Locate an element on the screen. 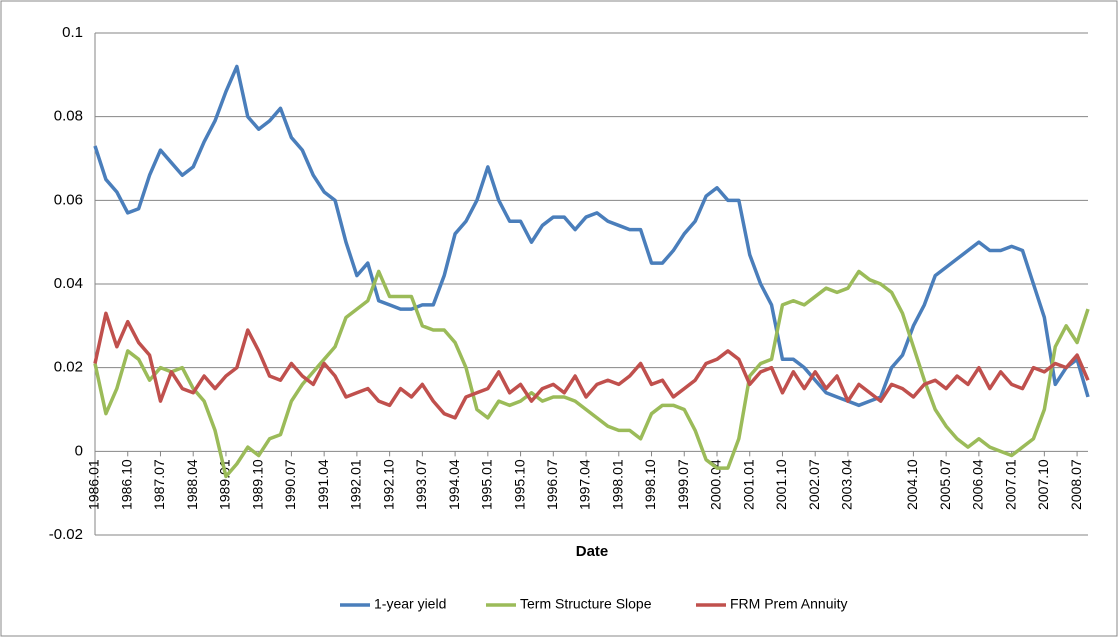 The image size is (1118, 642). legend-label: Term Structure Slope is located at coordinates (586, 604).